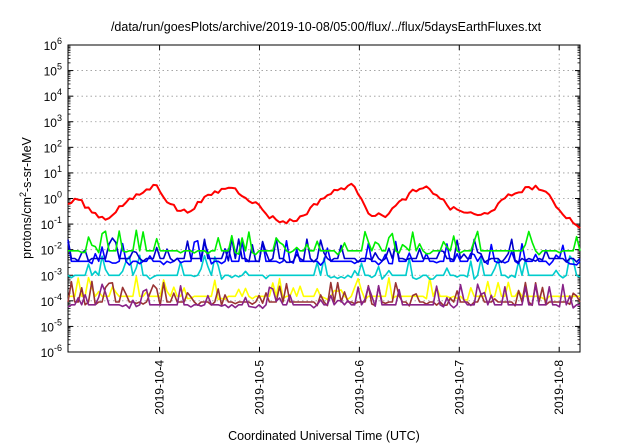 The height and width of the screenshot is (448, 640). Describe the element at coordinates (160, 387) in the screenshot. I see `x-tick-label: 2019-10-4` at that location.